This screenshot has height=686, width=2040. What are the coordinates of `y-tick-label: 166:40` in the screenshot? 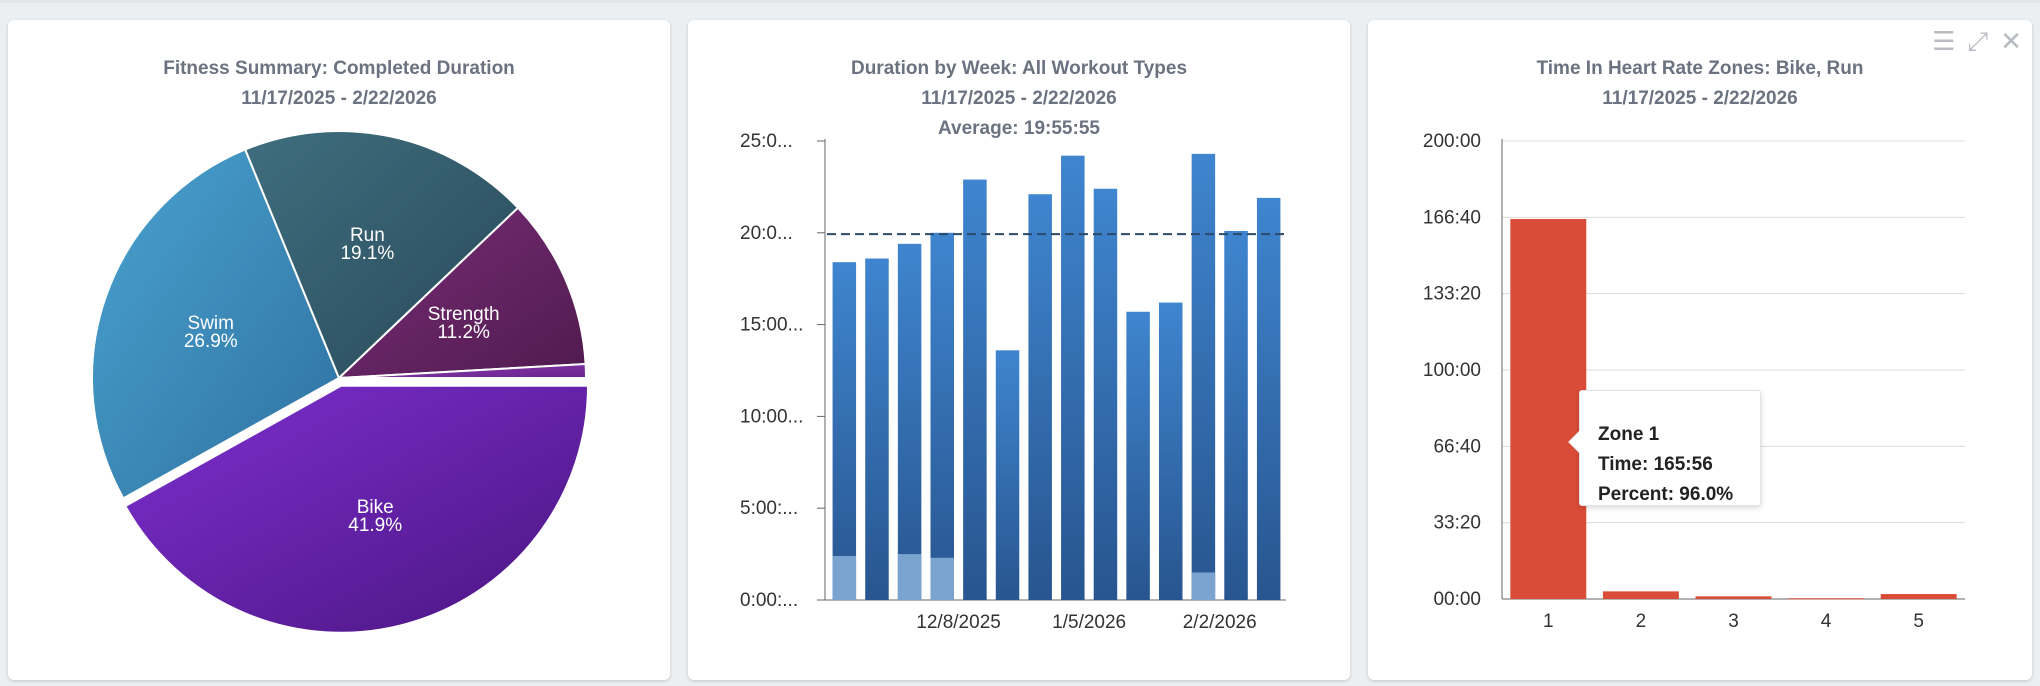 It's located at (1452, 217).